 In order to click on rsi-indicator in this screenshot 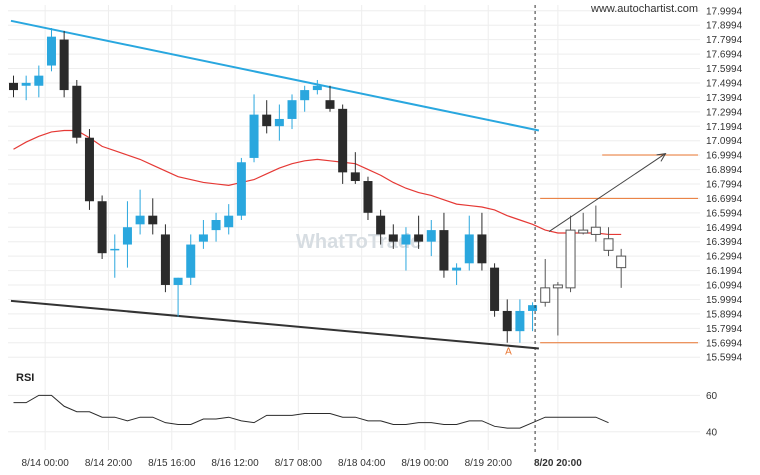, I will do `click(311, 411)`.